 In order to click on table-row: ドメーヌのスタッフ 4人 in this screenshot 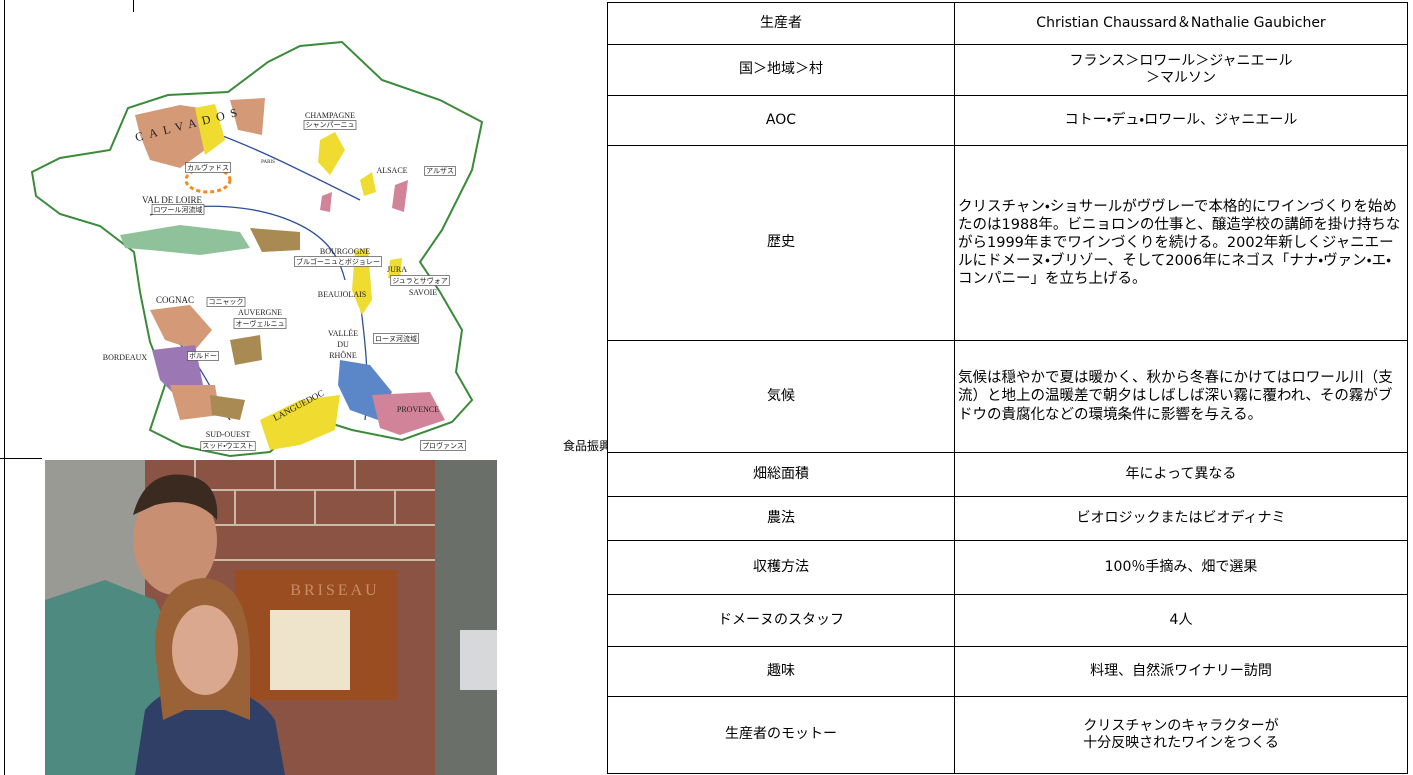, I will do `click(1007, 620)`.